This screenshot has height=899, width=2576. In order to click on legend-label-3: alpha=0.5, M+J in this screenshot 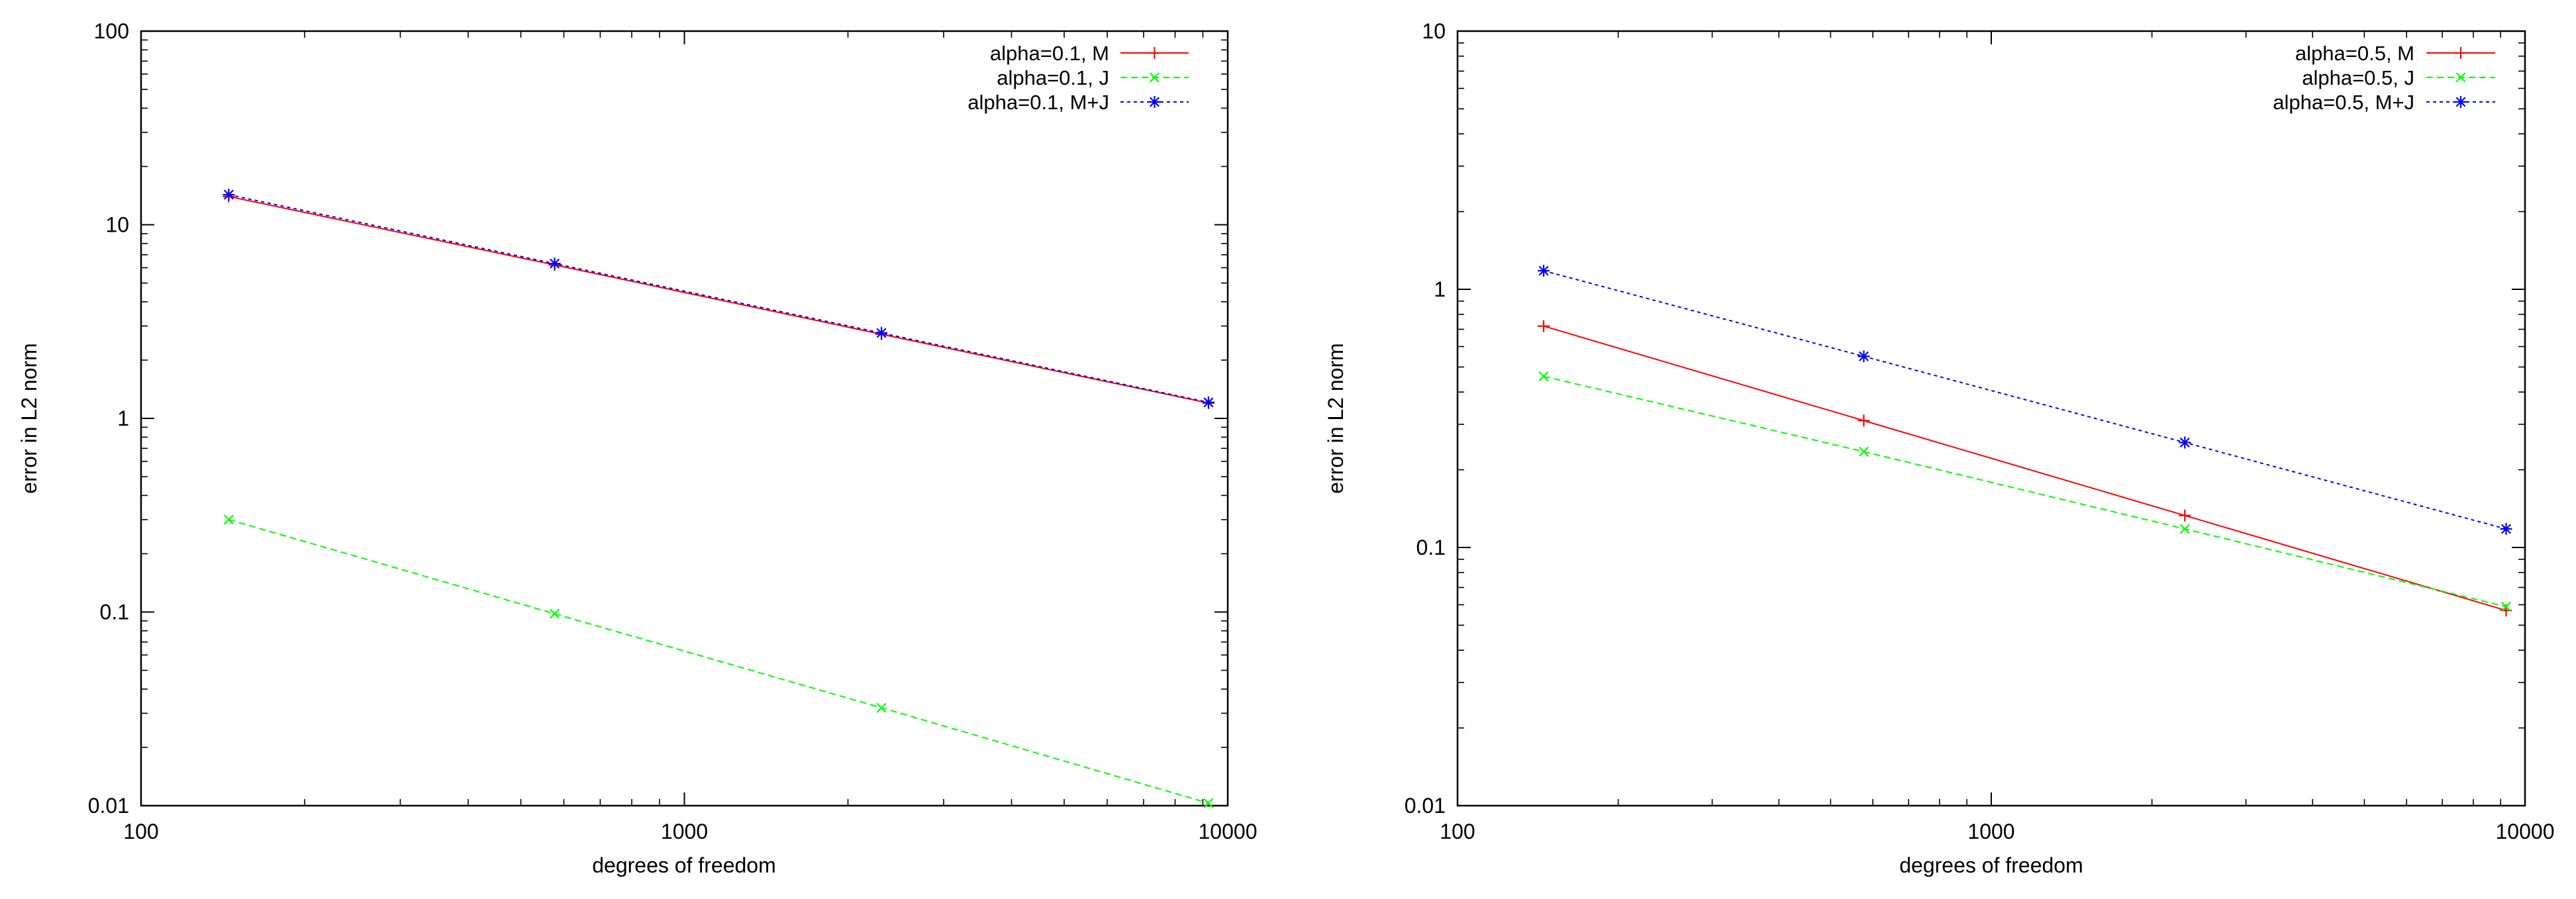, I will do `click(2343, 102)`.